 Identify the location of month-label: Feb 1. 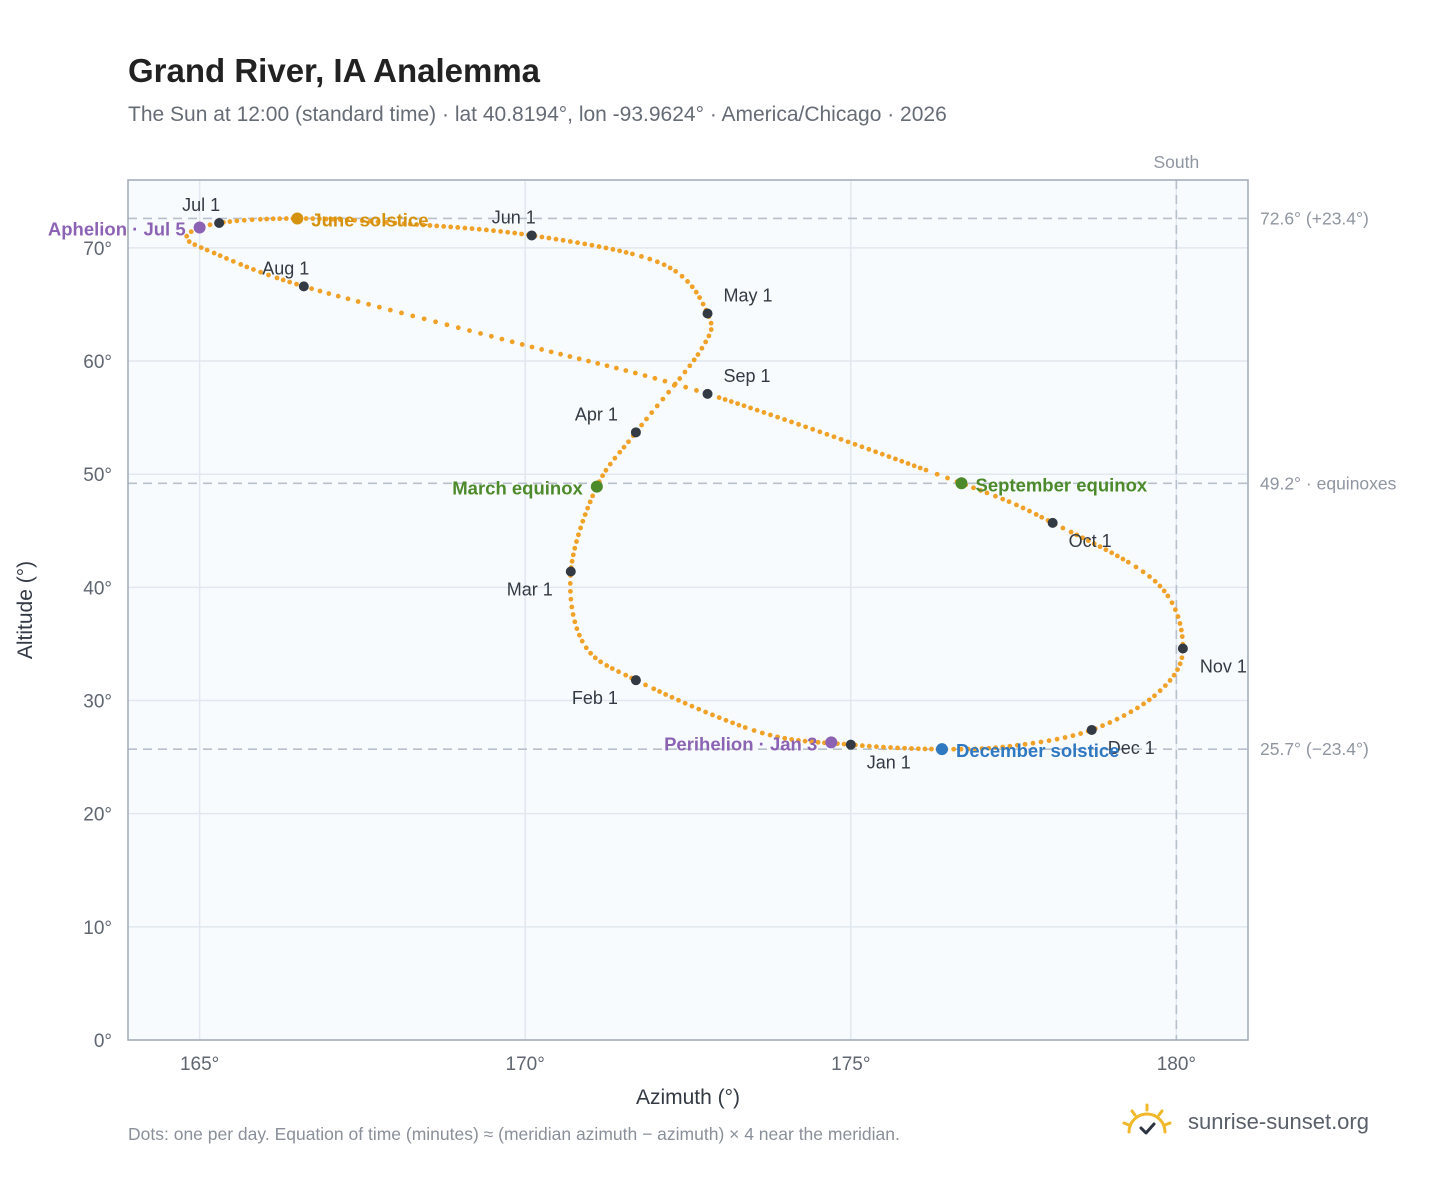
(595, 698).